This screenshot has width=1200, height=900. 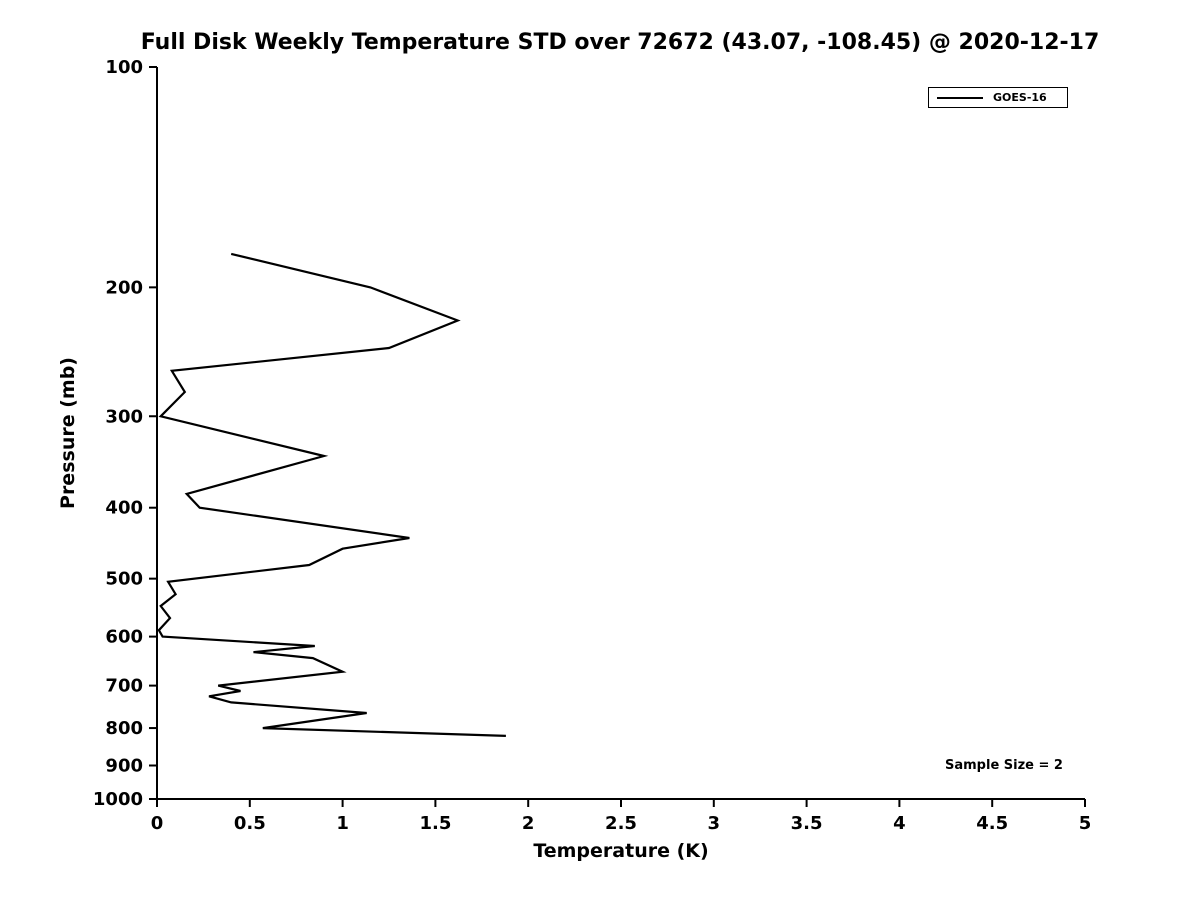 I want to click on legend-line-sample, so click(x=960, y=97).